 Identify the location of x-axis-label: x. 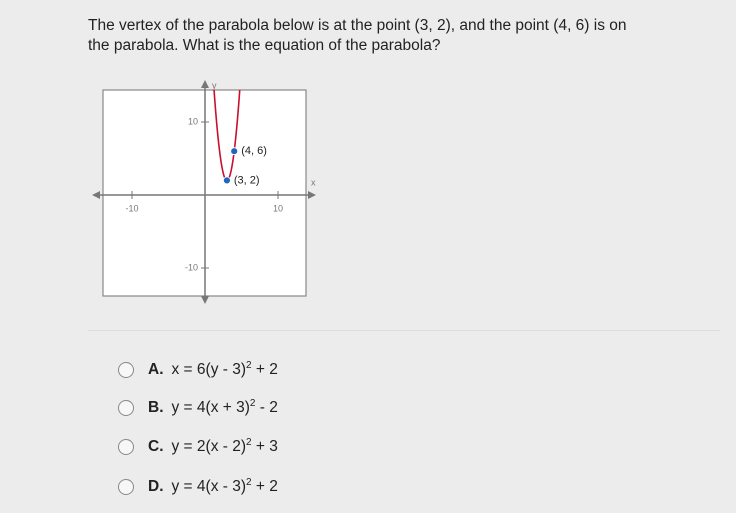
(313, 182).